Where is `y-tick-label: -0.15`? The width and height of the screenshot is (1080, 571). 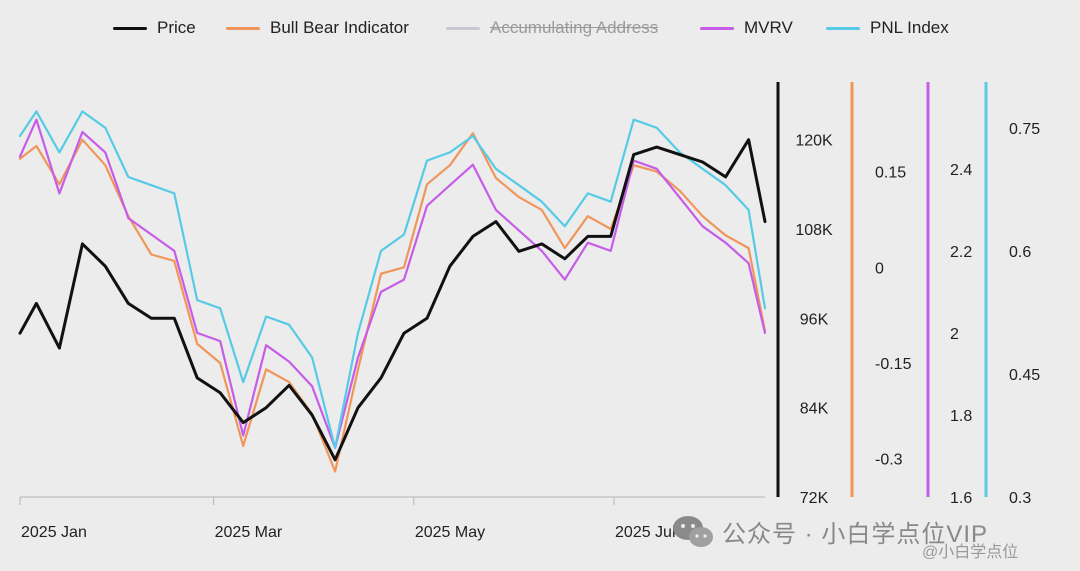
y-tick-label: -0.15 is located at coordinates (893, 364).